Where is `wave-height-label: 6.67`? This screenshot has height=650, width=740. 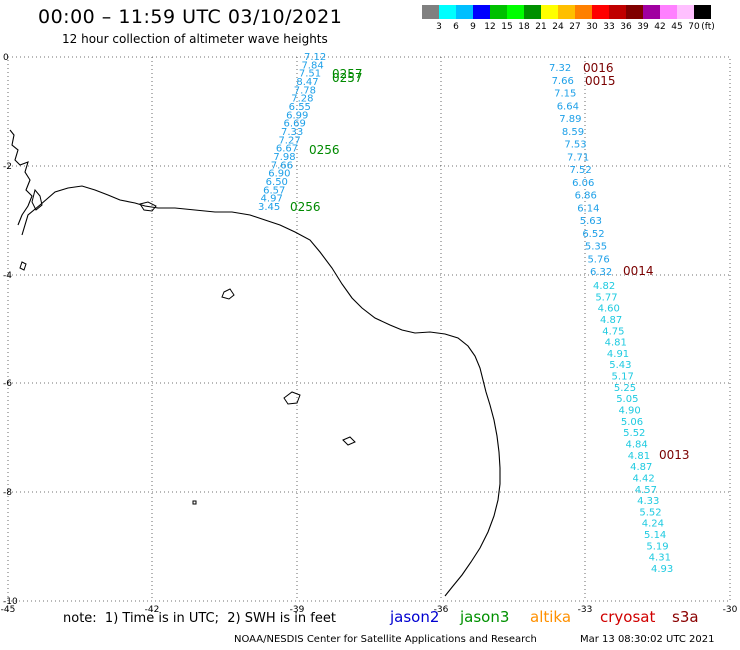 wave-height-label: 6.67 is located at coordinates (287, 149).